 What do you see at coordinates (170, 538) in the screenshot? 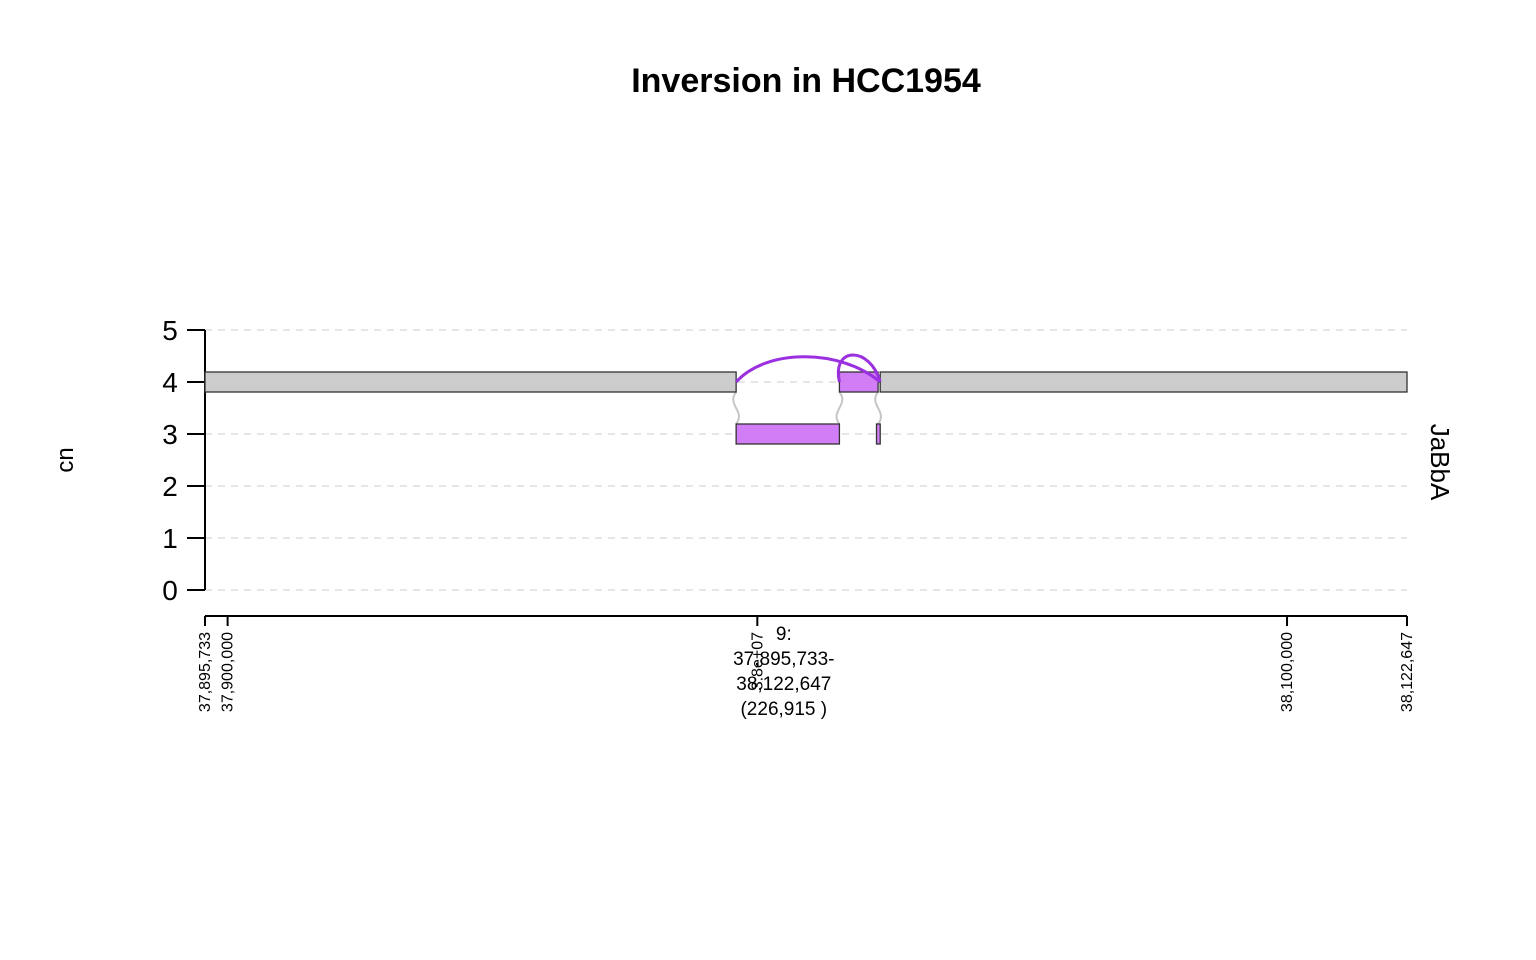
I see `y-tick-label: 1` at bounding box center [170, 538].